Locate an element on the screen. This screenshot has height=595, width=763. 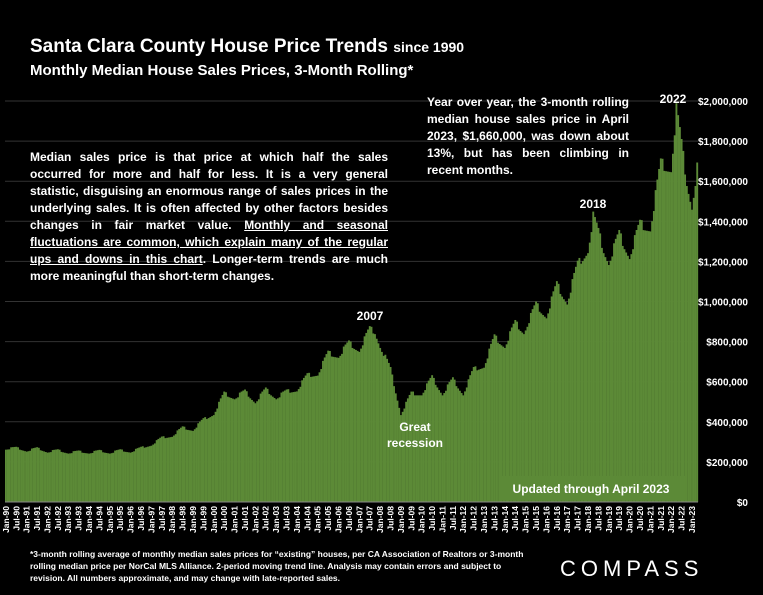
x-tick-label: Jan-14 is located at coordinates (505, 519).